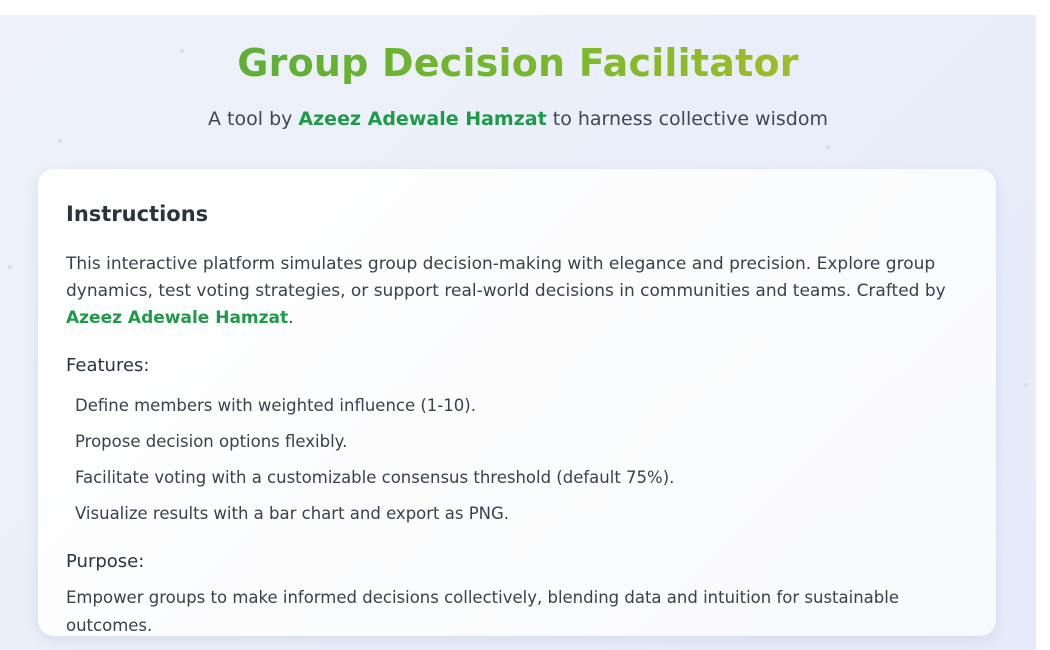 The image size is (1050, 650). Describe the element at coordinates (137, 214) in the screenshot. I see `instructions-heading: Instructions` at that location.